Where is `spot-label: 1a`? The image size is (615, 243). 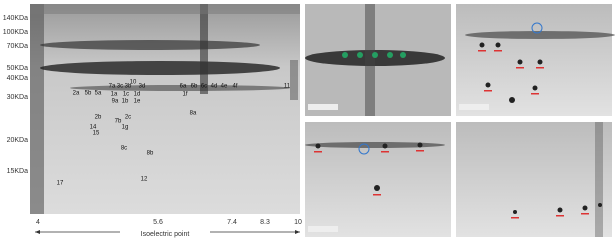 spot-label: 1a is located at coordinates (114, 95).